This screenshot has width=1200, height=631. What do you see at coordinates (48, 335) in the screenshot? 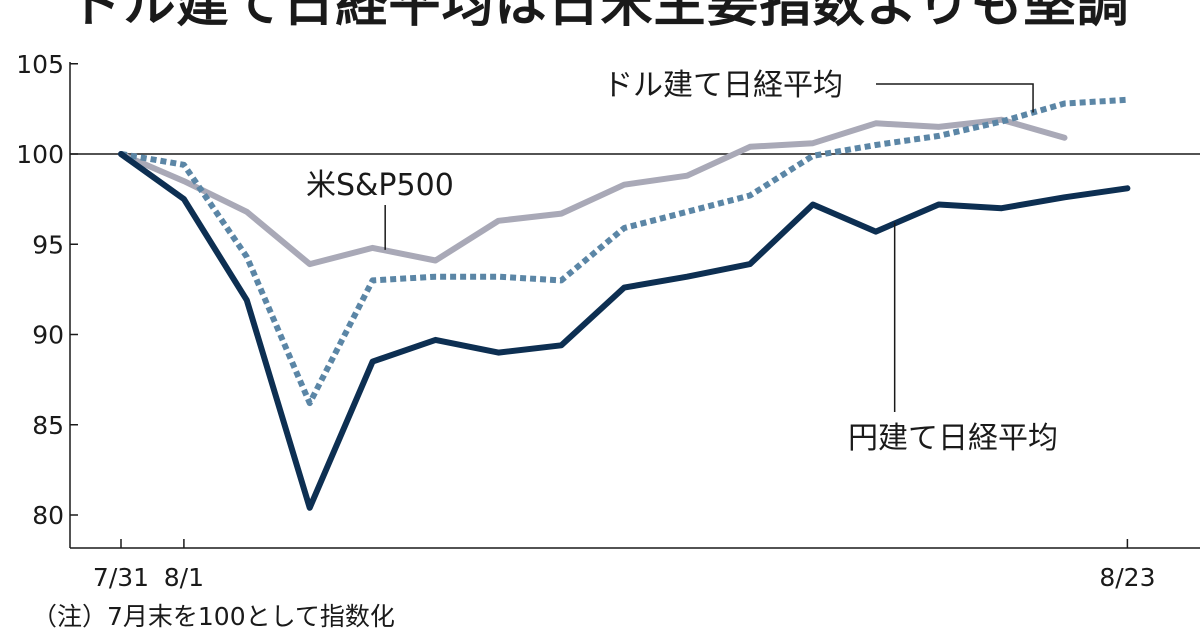
I see `y-tick-label: 90` at bounding box center [48, 335].